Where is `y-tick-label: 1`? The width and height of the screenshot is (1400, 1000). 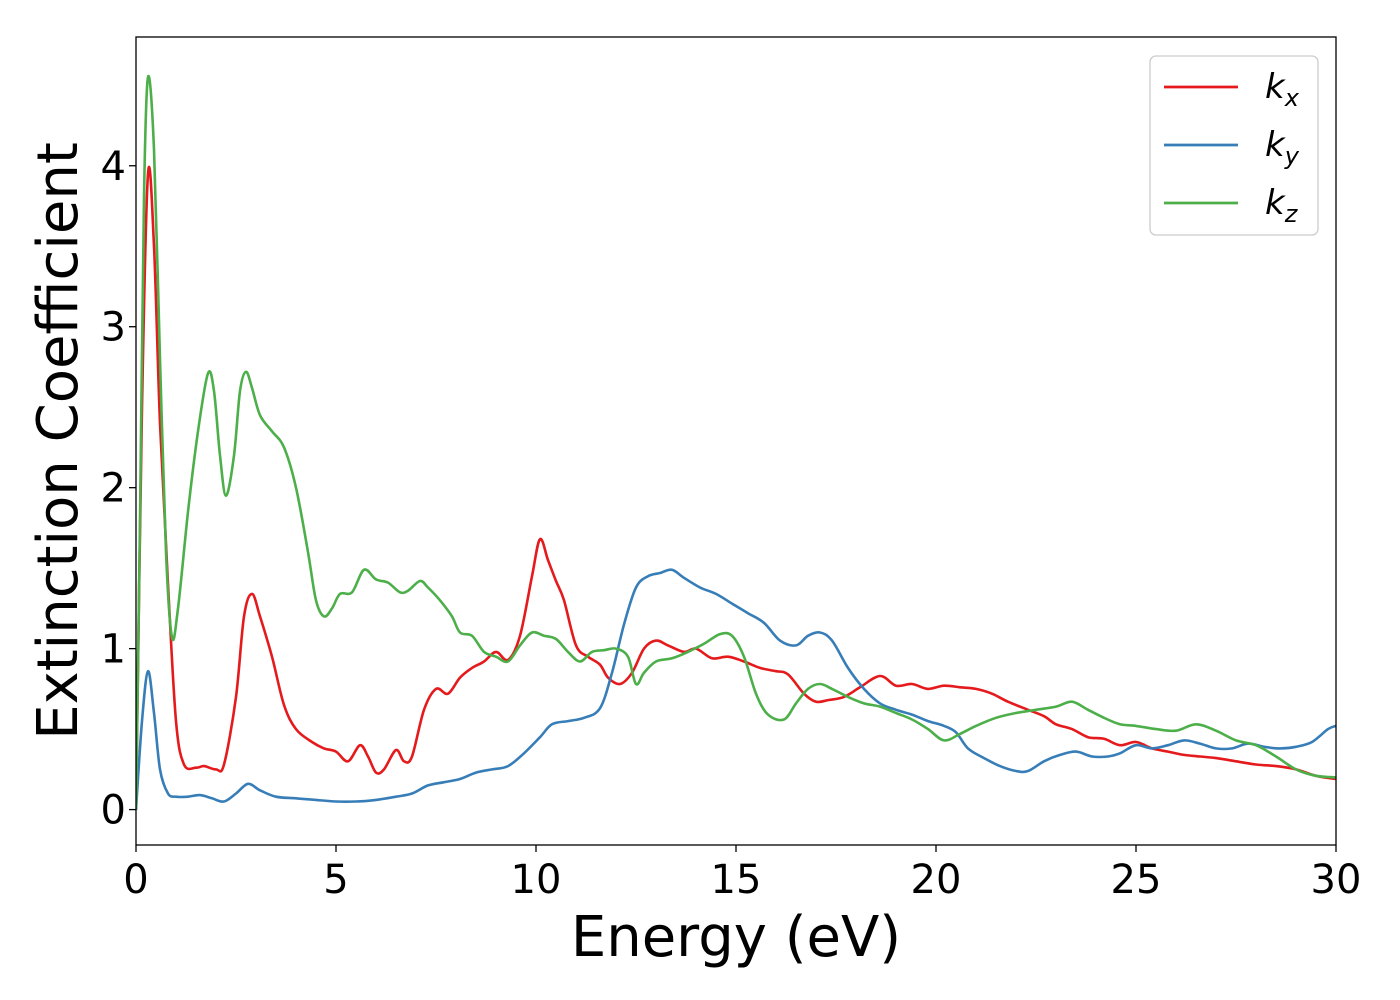
y-tick-label: 1 is located at coordinates (113, 650).